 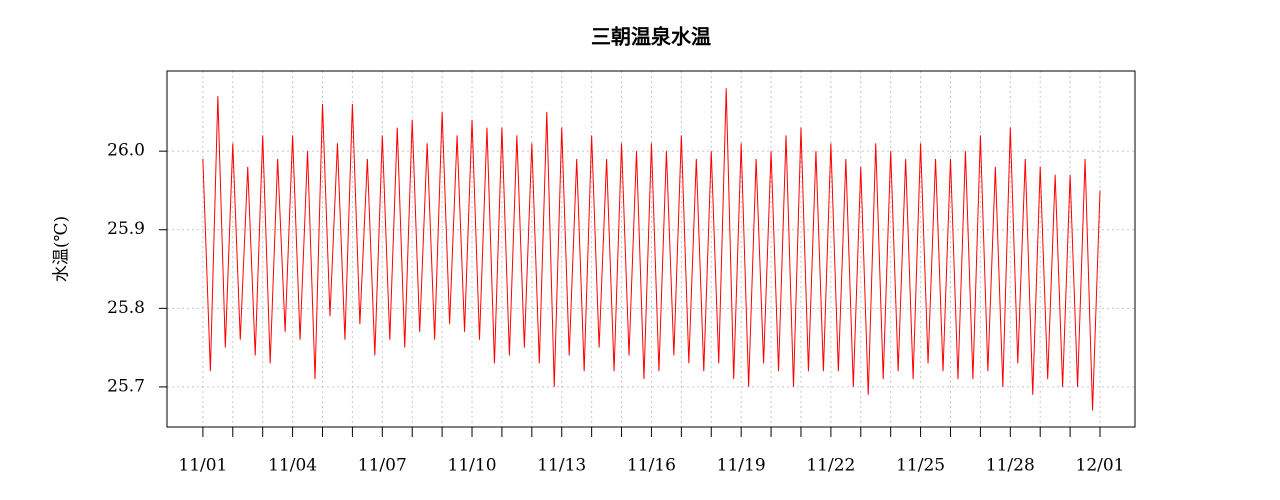 I want to click on y-tick-label: 26.0, so click(x=126, y=151).